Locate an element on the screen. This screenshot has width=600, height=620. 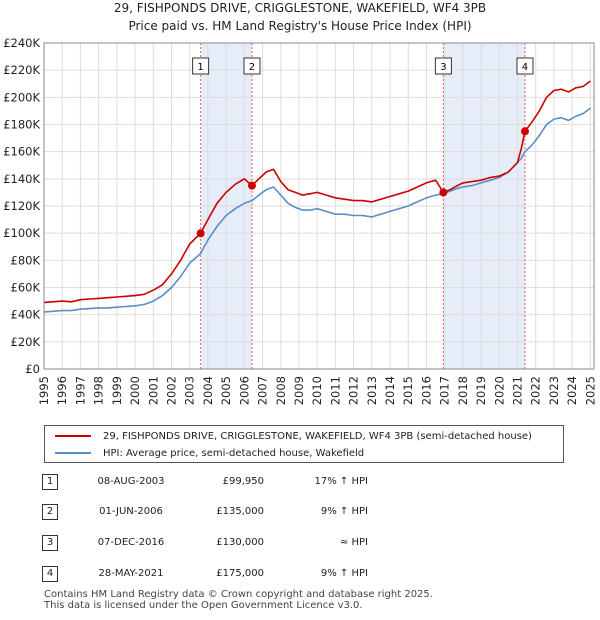
transaction-number: 1 is located at coordinates (50, 482).